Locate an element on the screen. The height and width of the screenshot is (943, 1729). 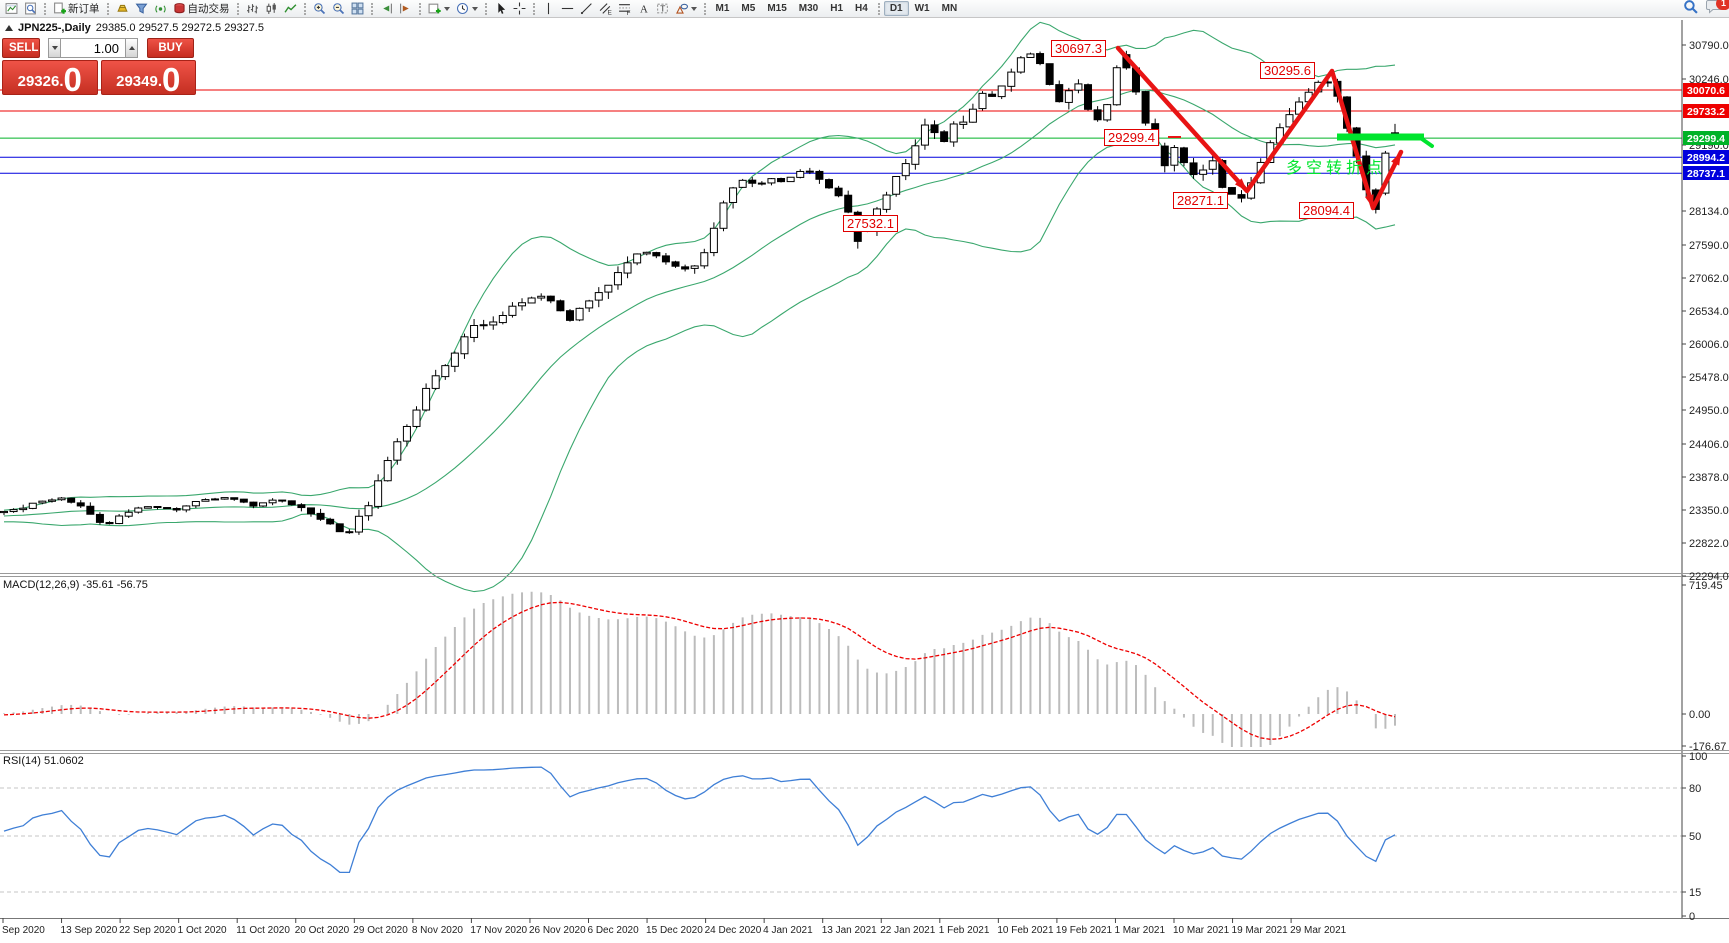
sell-price-button: 29326. 0 is located at coordinates (50, 79).